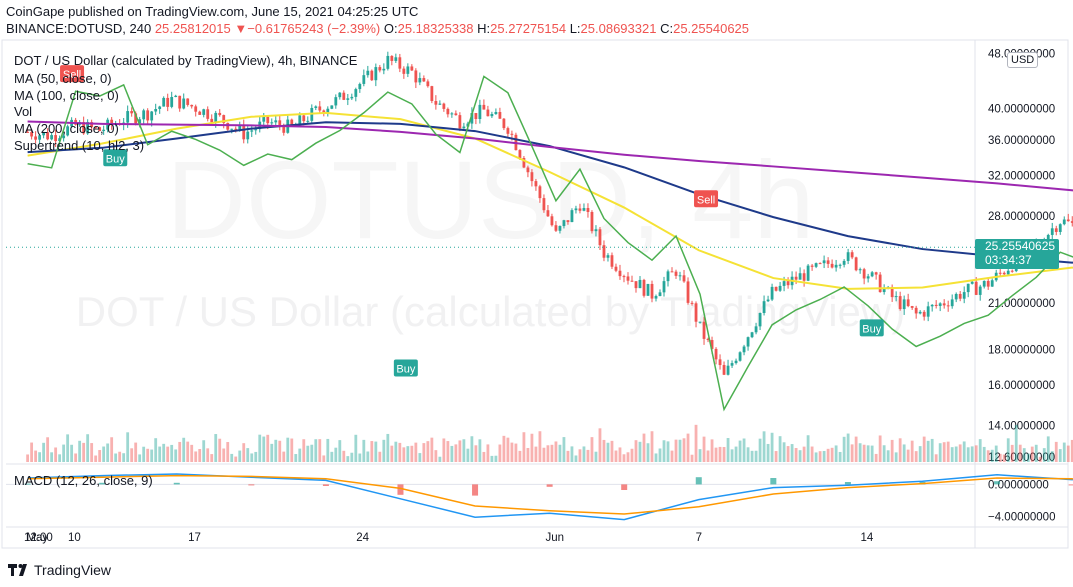 This screenshot has width=1073, height=587. What do you see at coordinates (63, 78) in the screenshot?
I see `legend-ma50: MA (50, close, 0)` at bounding box center [63, 78].